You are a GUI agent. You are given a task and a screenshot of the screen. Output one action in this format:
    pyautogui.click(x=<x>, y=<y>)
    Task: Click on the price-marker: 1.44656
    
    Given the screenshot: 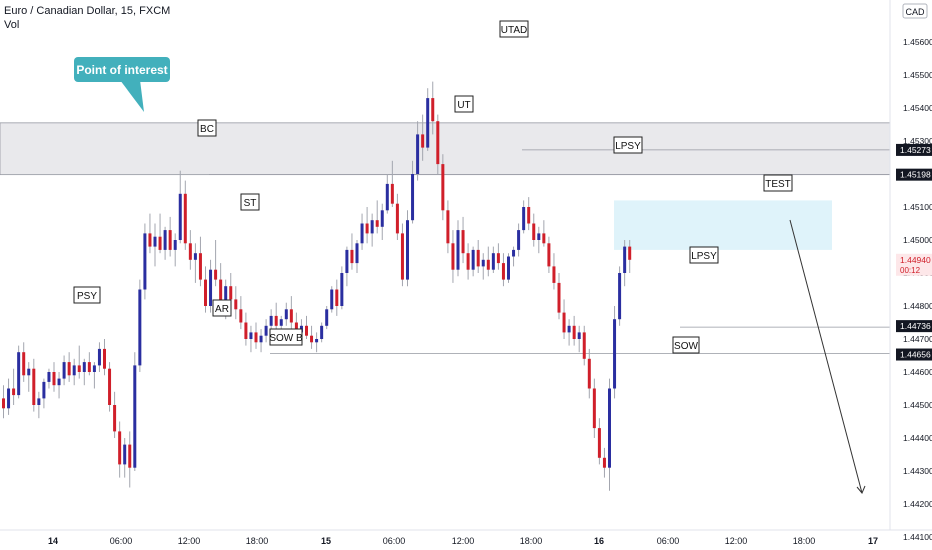 What is the action you would take?
    pyautogui.click(x=914, y=354)
    